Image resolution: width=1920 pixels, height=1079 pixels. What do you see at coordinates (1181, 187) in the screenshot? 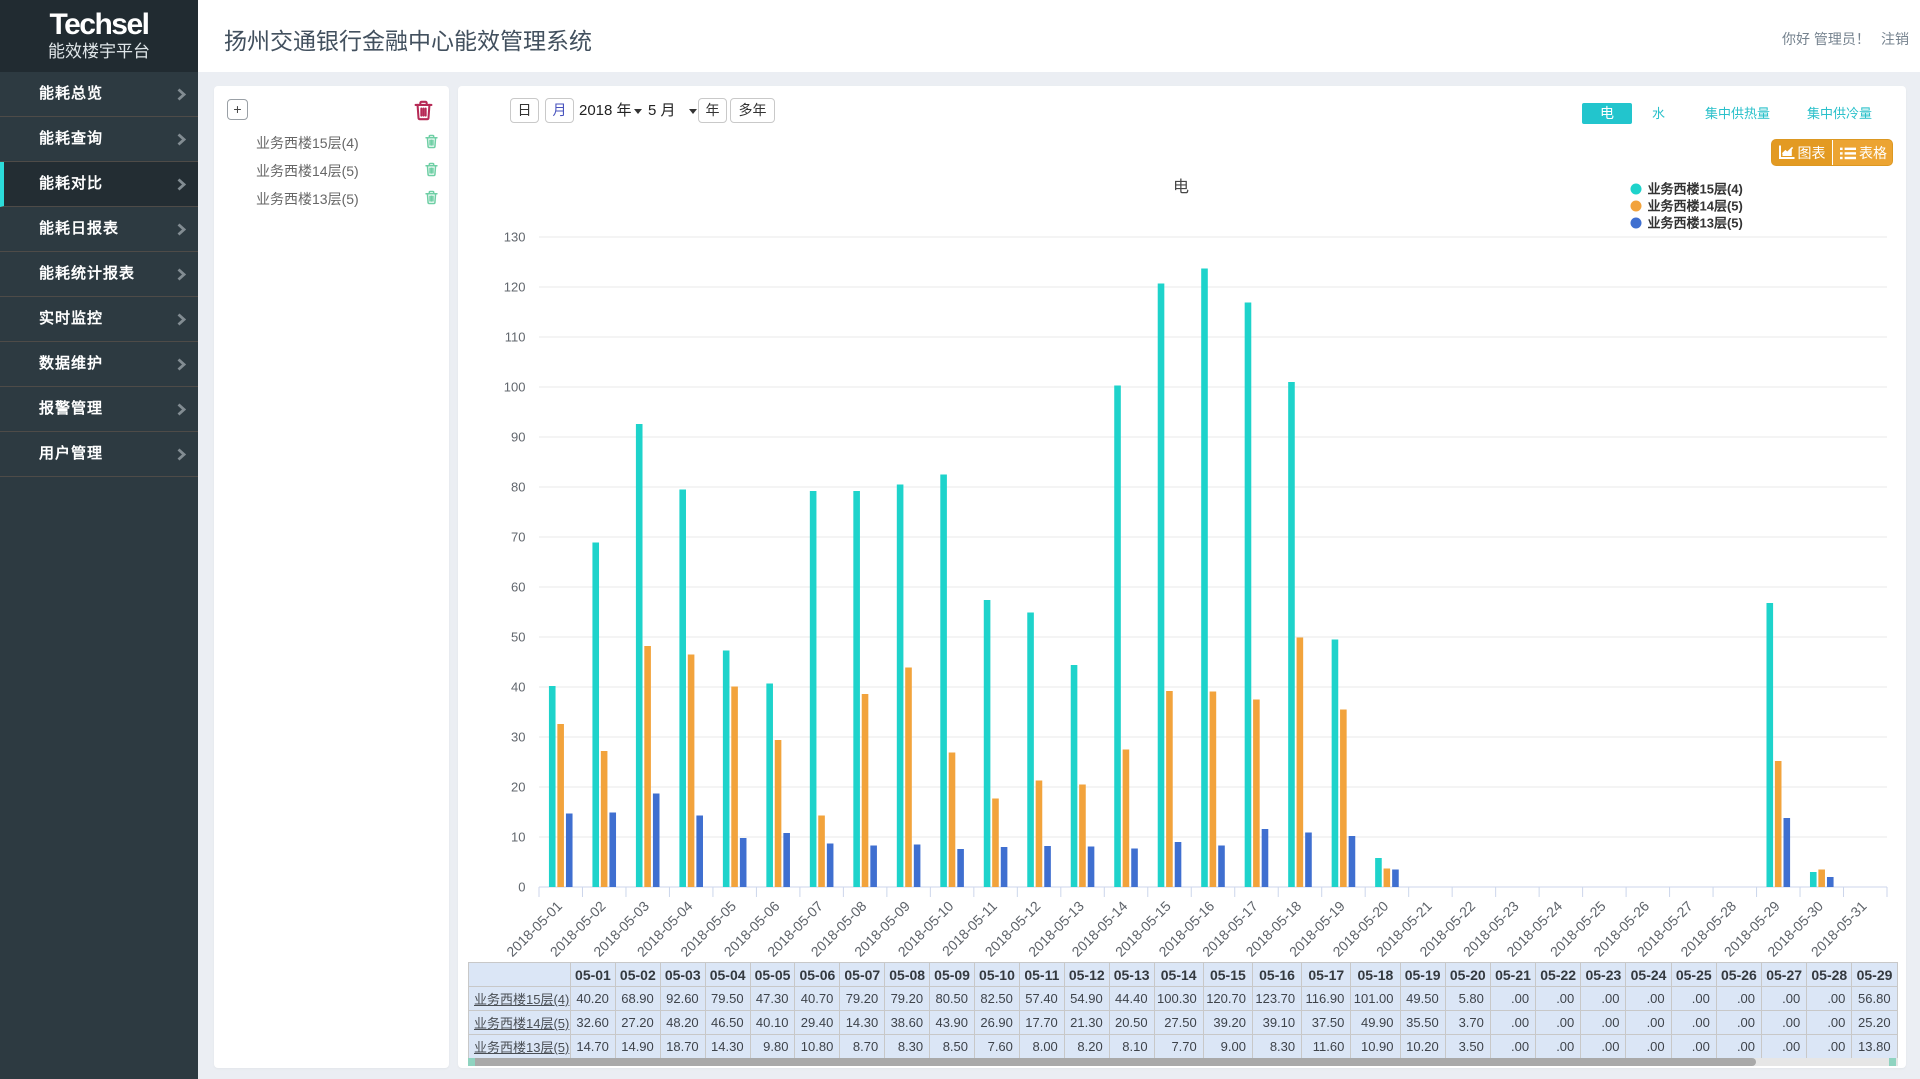
I see `svg-text: 电` at bounding box center [1181, 187].